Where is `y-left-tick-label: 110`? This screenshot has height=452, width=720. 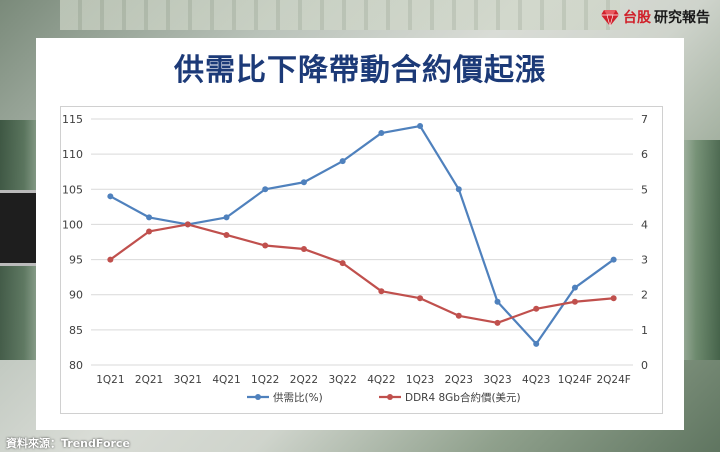 y-left-tick-label: 110 is located at coordinates (72, 154).